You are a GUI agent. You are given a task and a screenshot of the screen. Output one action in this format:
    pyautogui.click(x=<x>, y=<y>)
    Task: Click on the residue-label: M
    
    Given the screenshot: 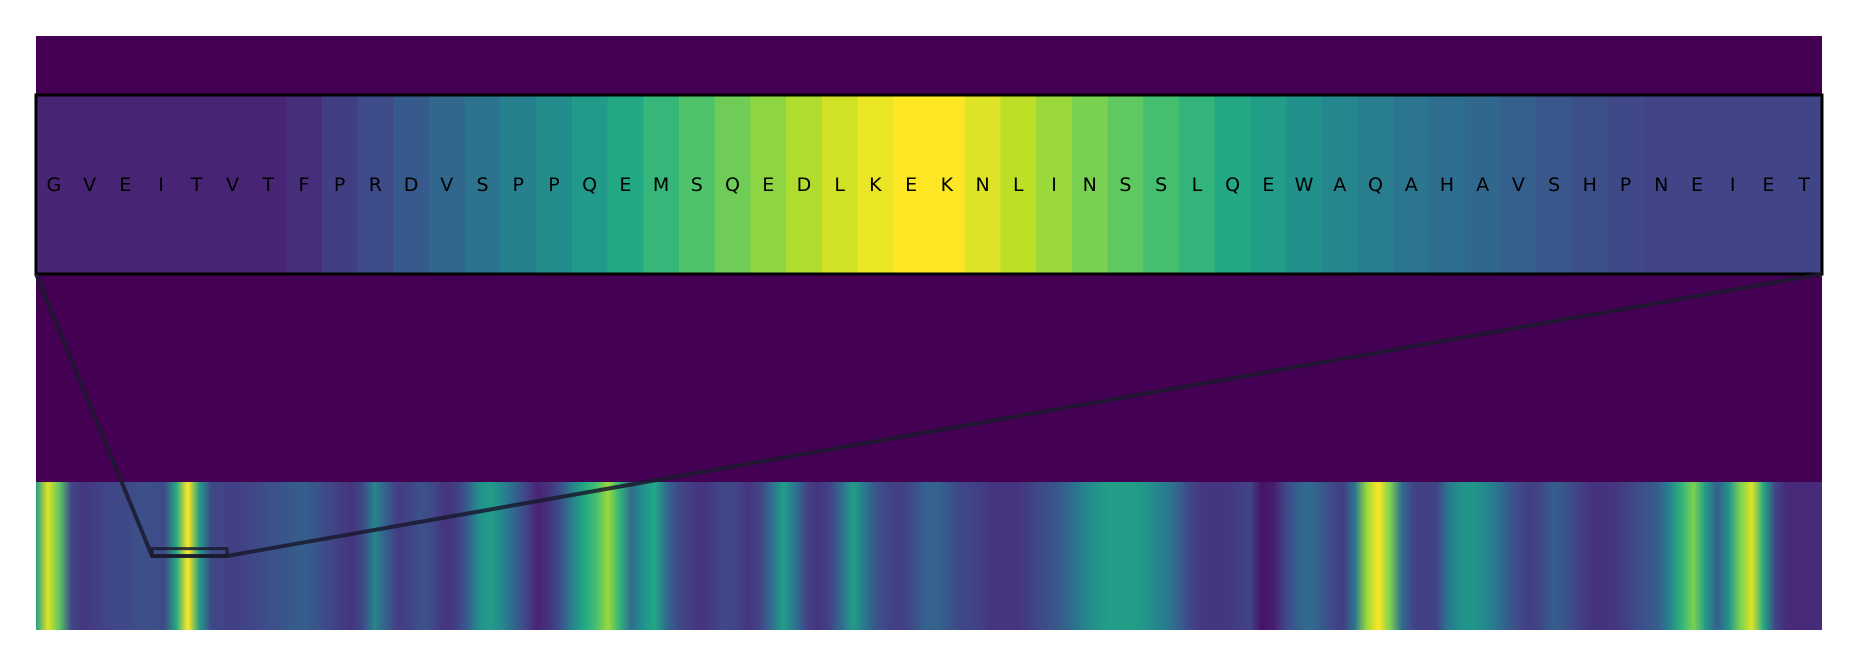 What is the action you would take?
    pyautogui.click(x=661, y=185)
    